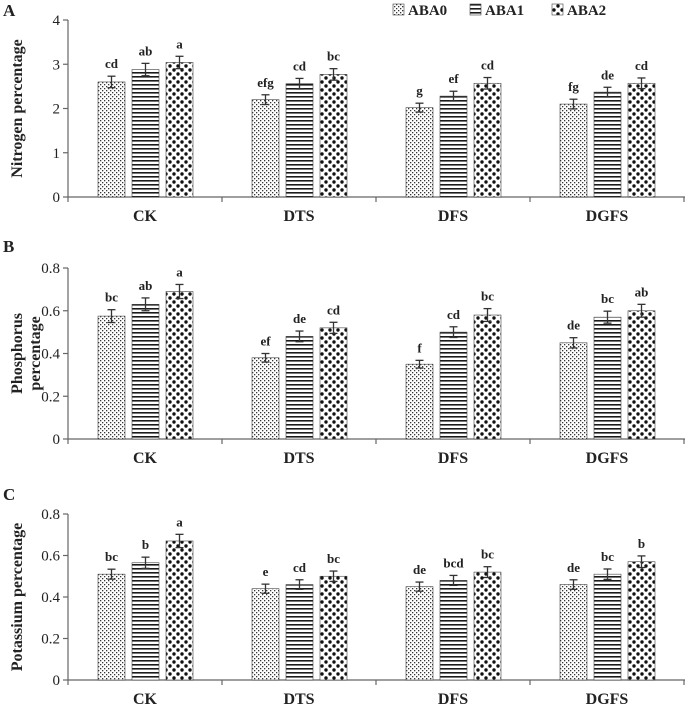  I want to click on legend-swatch-aba0, so click(398, 9).